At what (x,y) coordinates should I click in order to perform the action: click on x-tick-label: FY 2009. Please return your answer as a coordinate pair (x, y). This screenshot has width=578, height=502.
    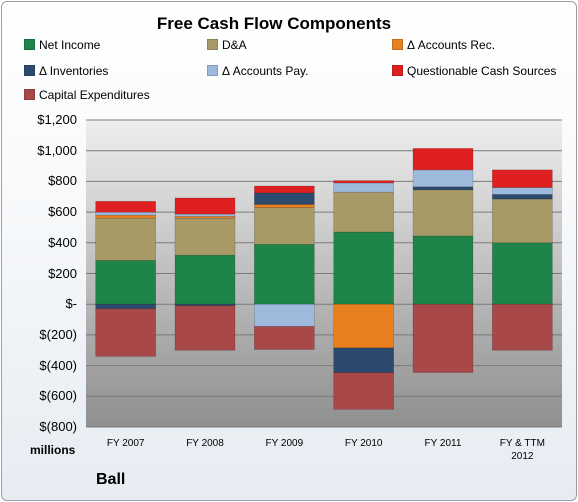
    Looking at the image, I should click on (284, 443).